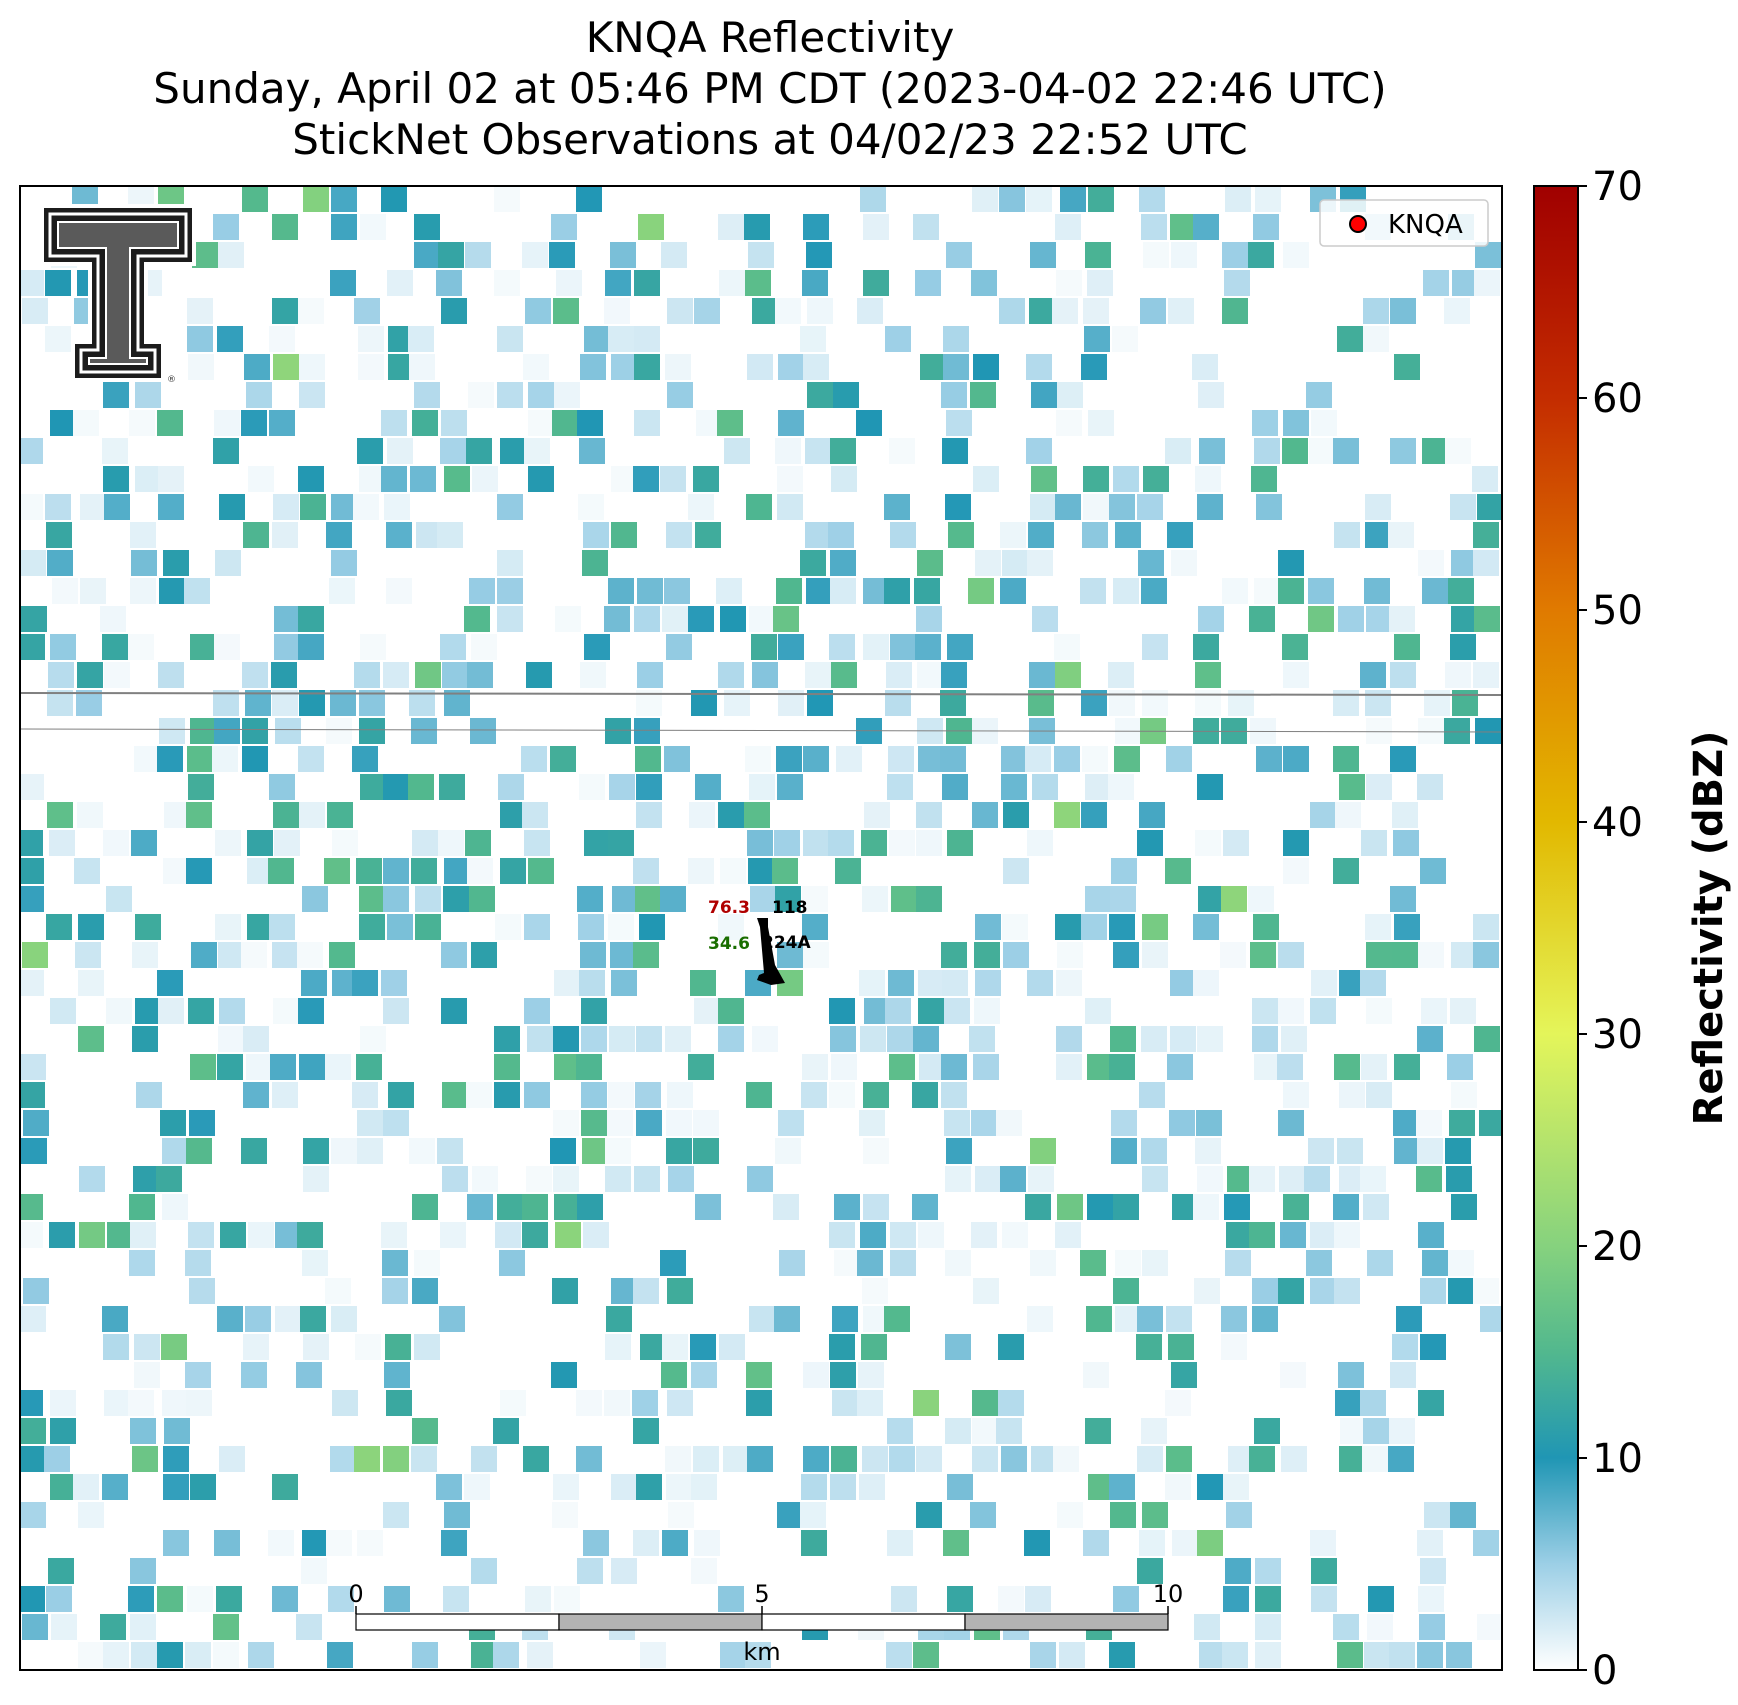 The height and width of the screenshot is (1705, 1738). I want to click on station-pressure: 118, so click(790, 908).